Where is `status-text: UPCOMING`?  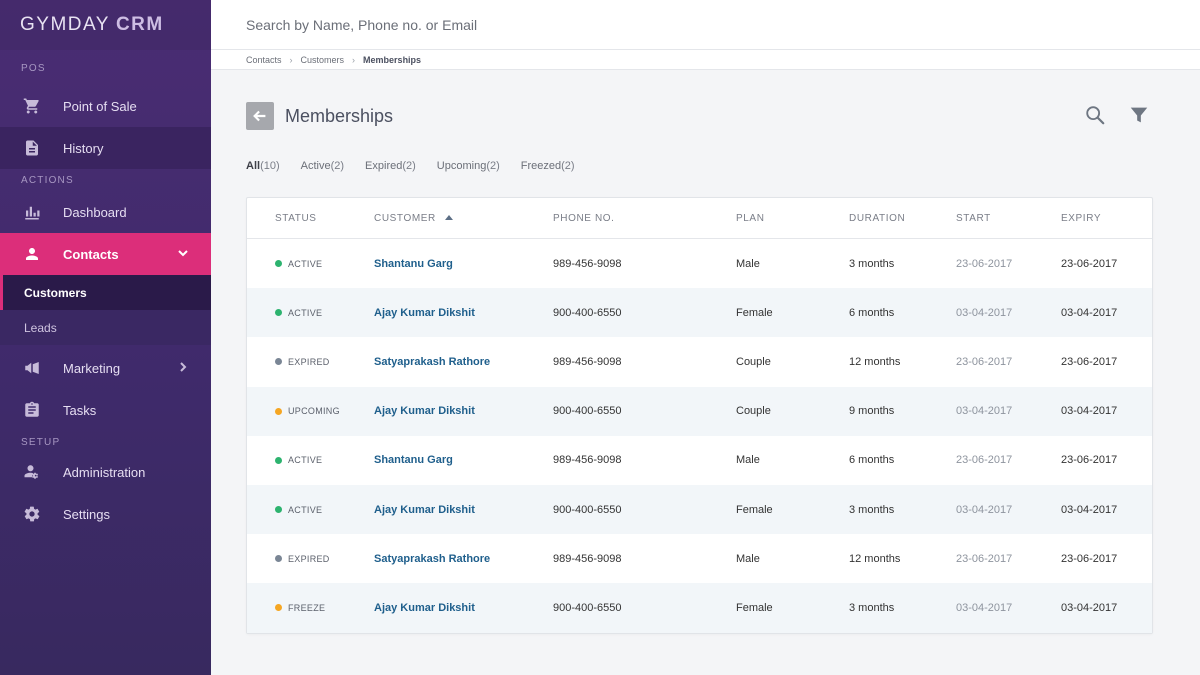
status-text: UPCOMING is located at coordinates (314, 411).